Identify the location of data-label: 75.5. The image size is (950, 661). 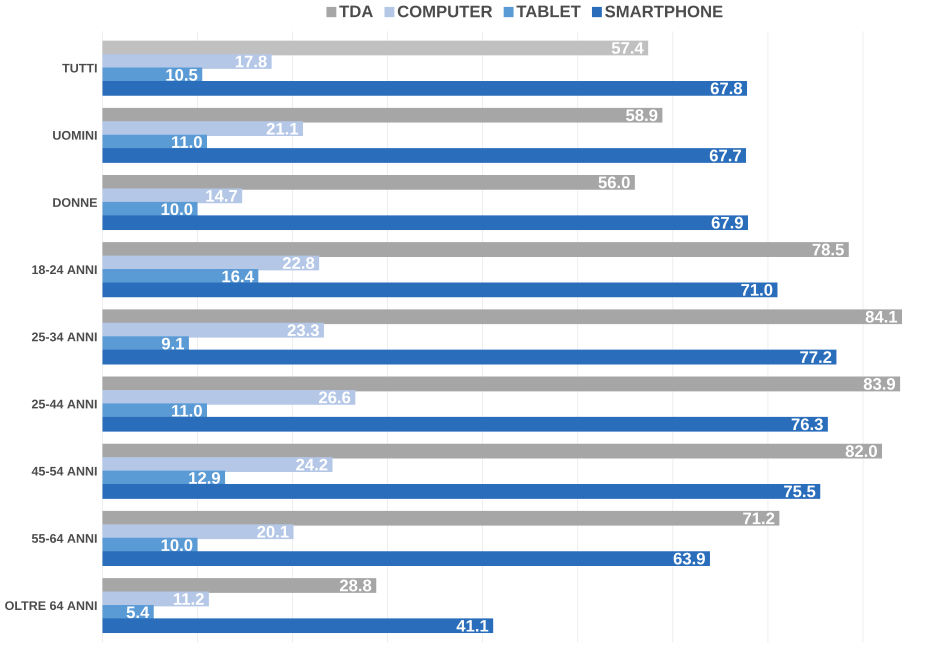
(800, 492).